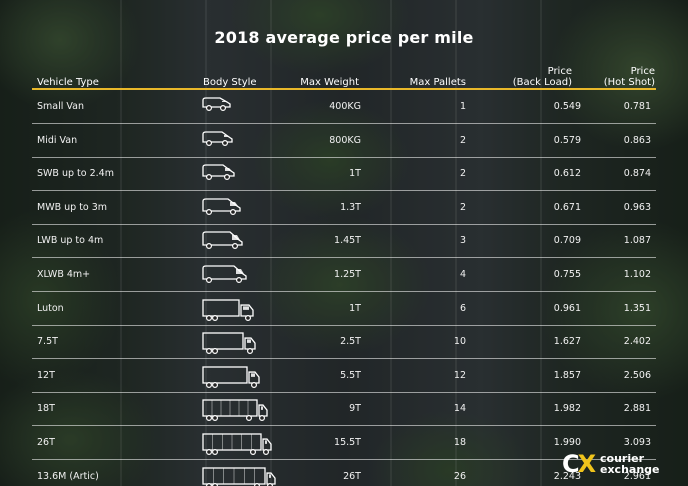  Describe the element at coordinates (50, 308) in the screenshot. I see `vehicle-type-cell: Luton` at that location.